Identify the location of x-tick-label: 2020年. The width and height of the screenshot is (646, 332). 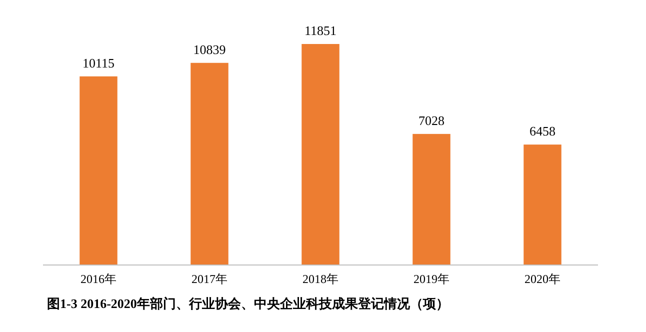
(542, 279).